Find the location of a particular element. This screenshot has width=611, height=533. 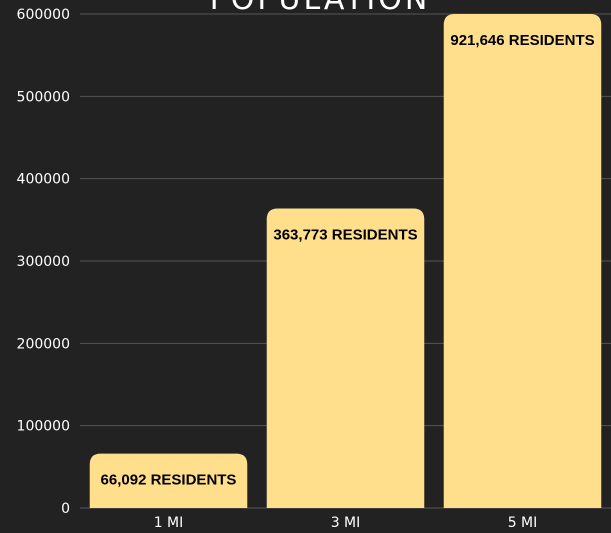

x-category-label: 3 MI is located at coordinates (346, 523).